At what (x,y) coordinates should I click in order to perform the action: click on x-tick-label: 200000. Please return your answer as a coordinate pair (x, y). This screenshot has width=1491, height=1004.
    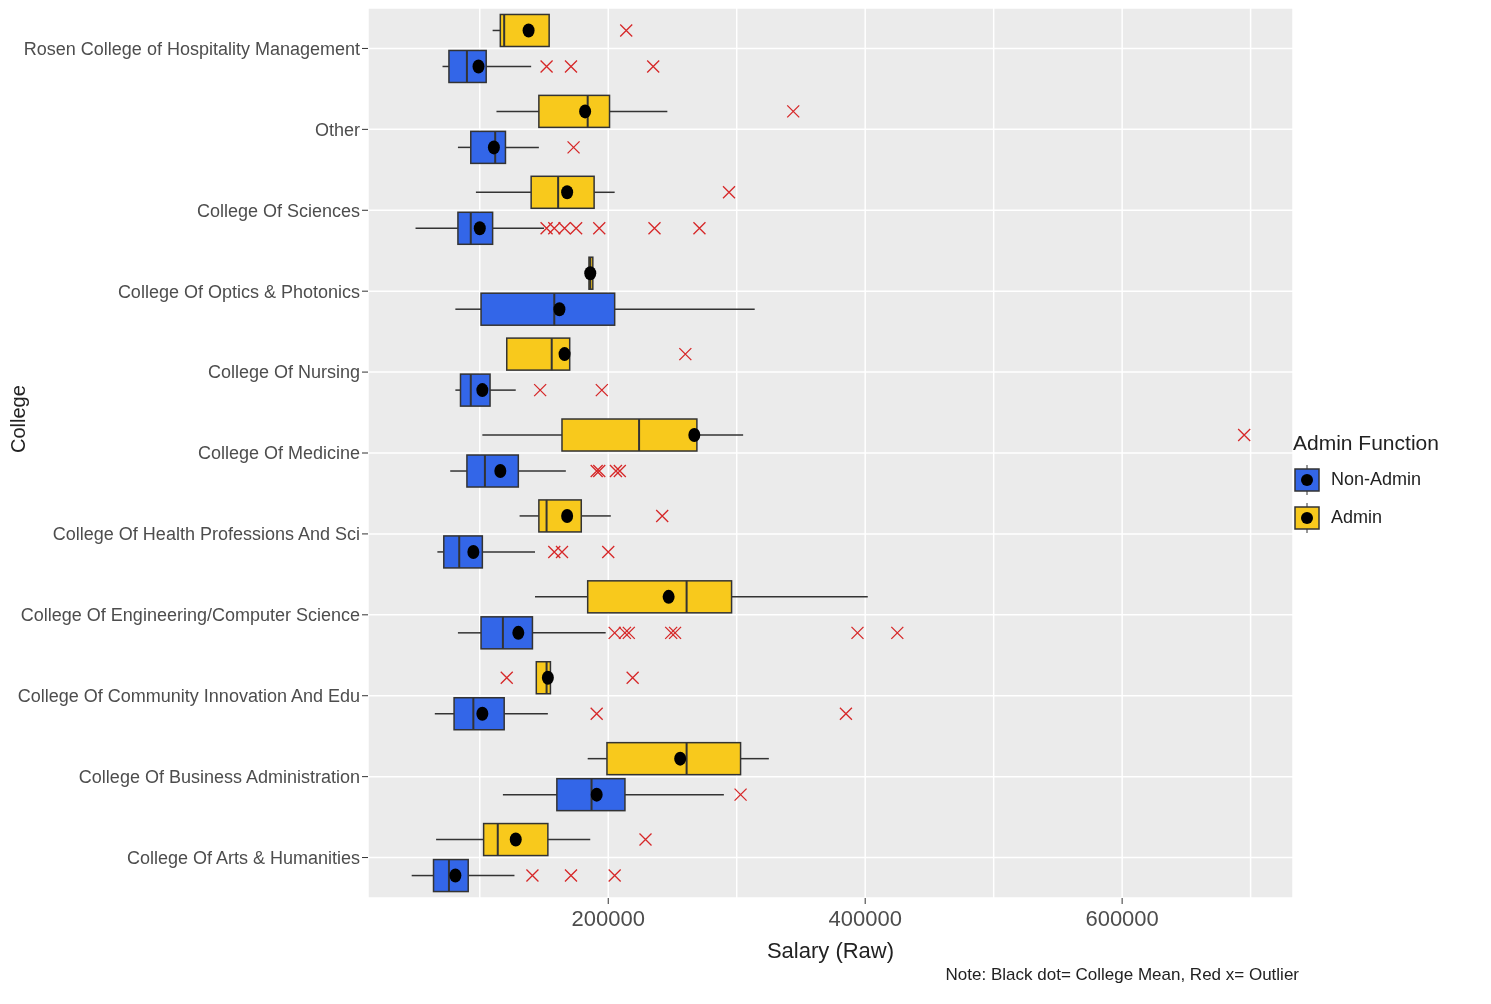
    Looking at the image, I should click on (608, 918).